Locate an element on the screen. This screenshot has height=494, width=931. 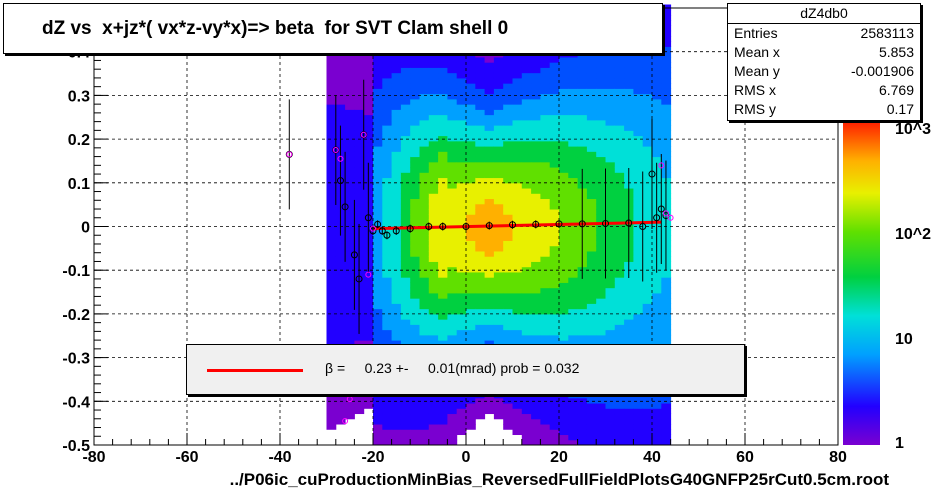
y-tick-label: 0.1 is located at coordinates (79, 184).